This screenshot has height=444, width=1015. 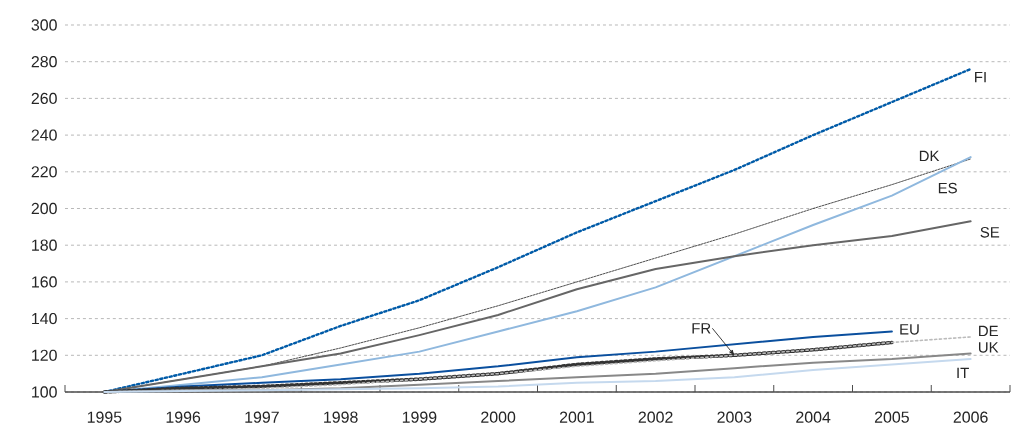 I want to click on x-tick-label: 2004, so click(x=813, y=417).